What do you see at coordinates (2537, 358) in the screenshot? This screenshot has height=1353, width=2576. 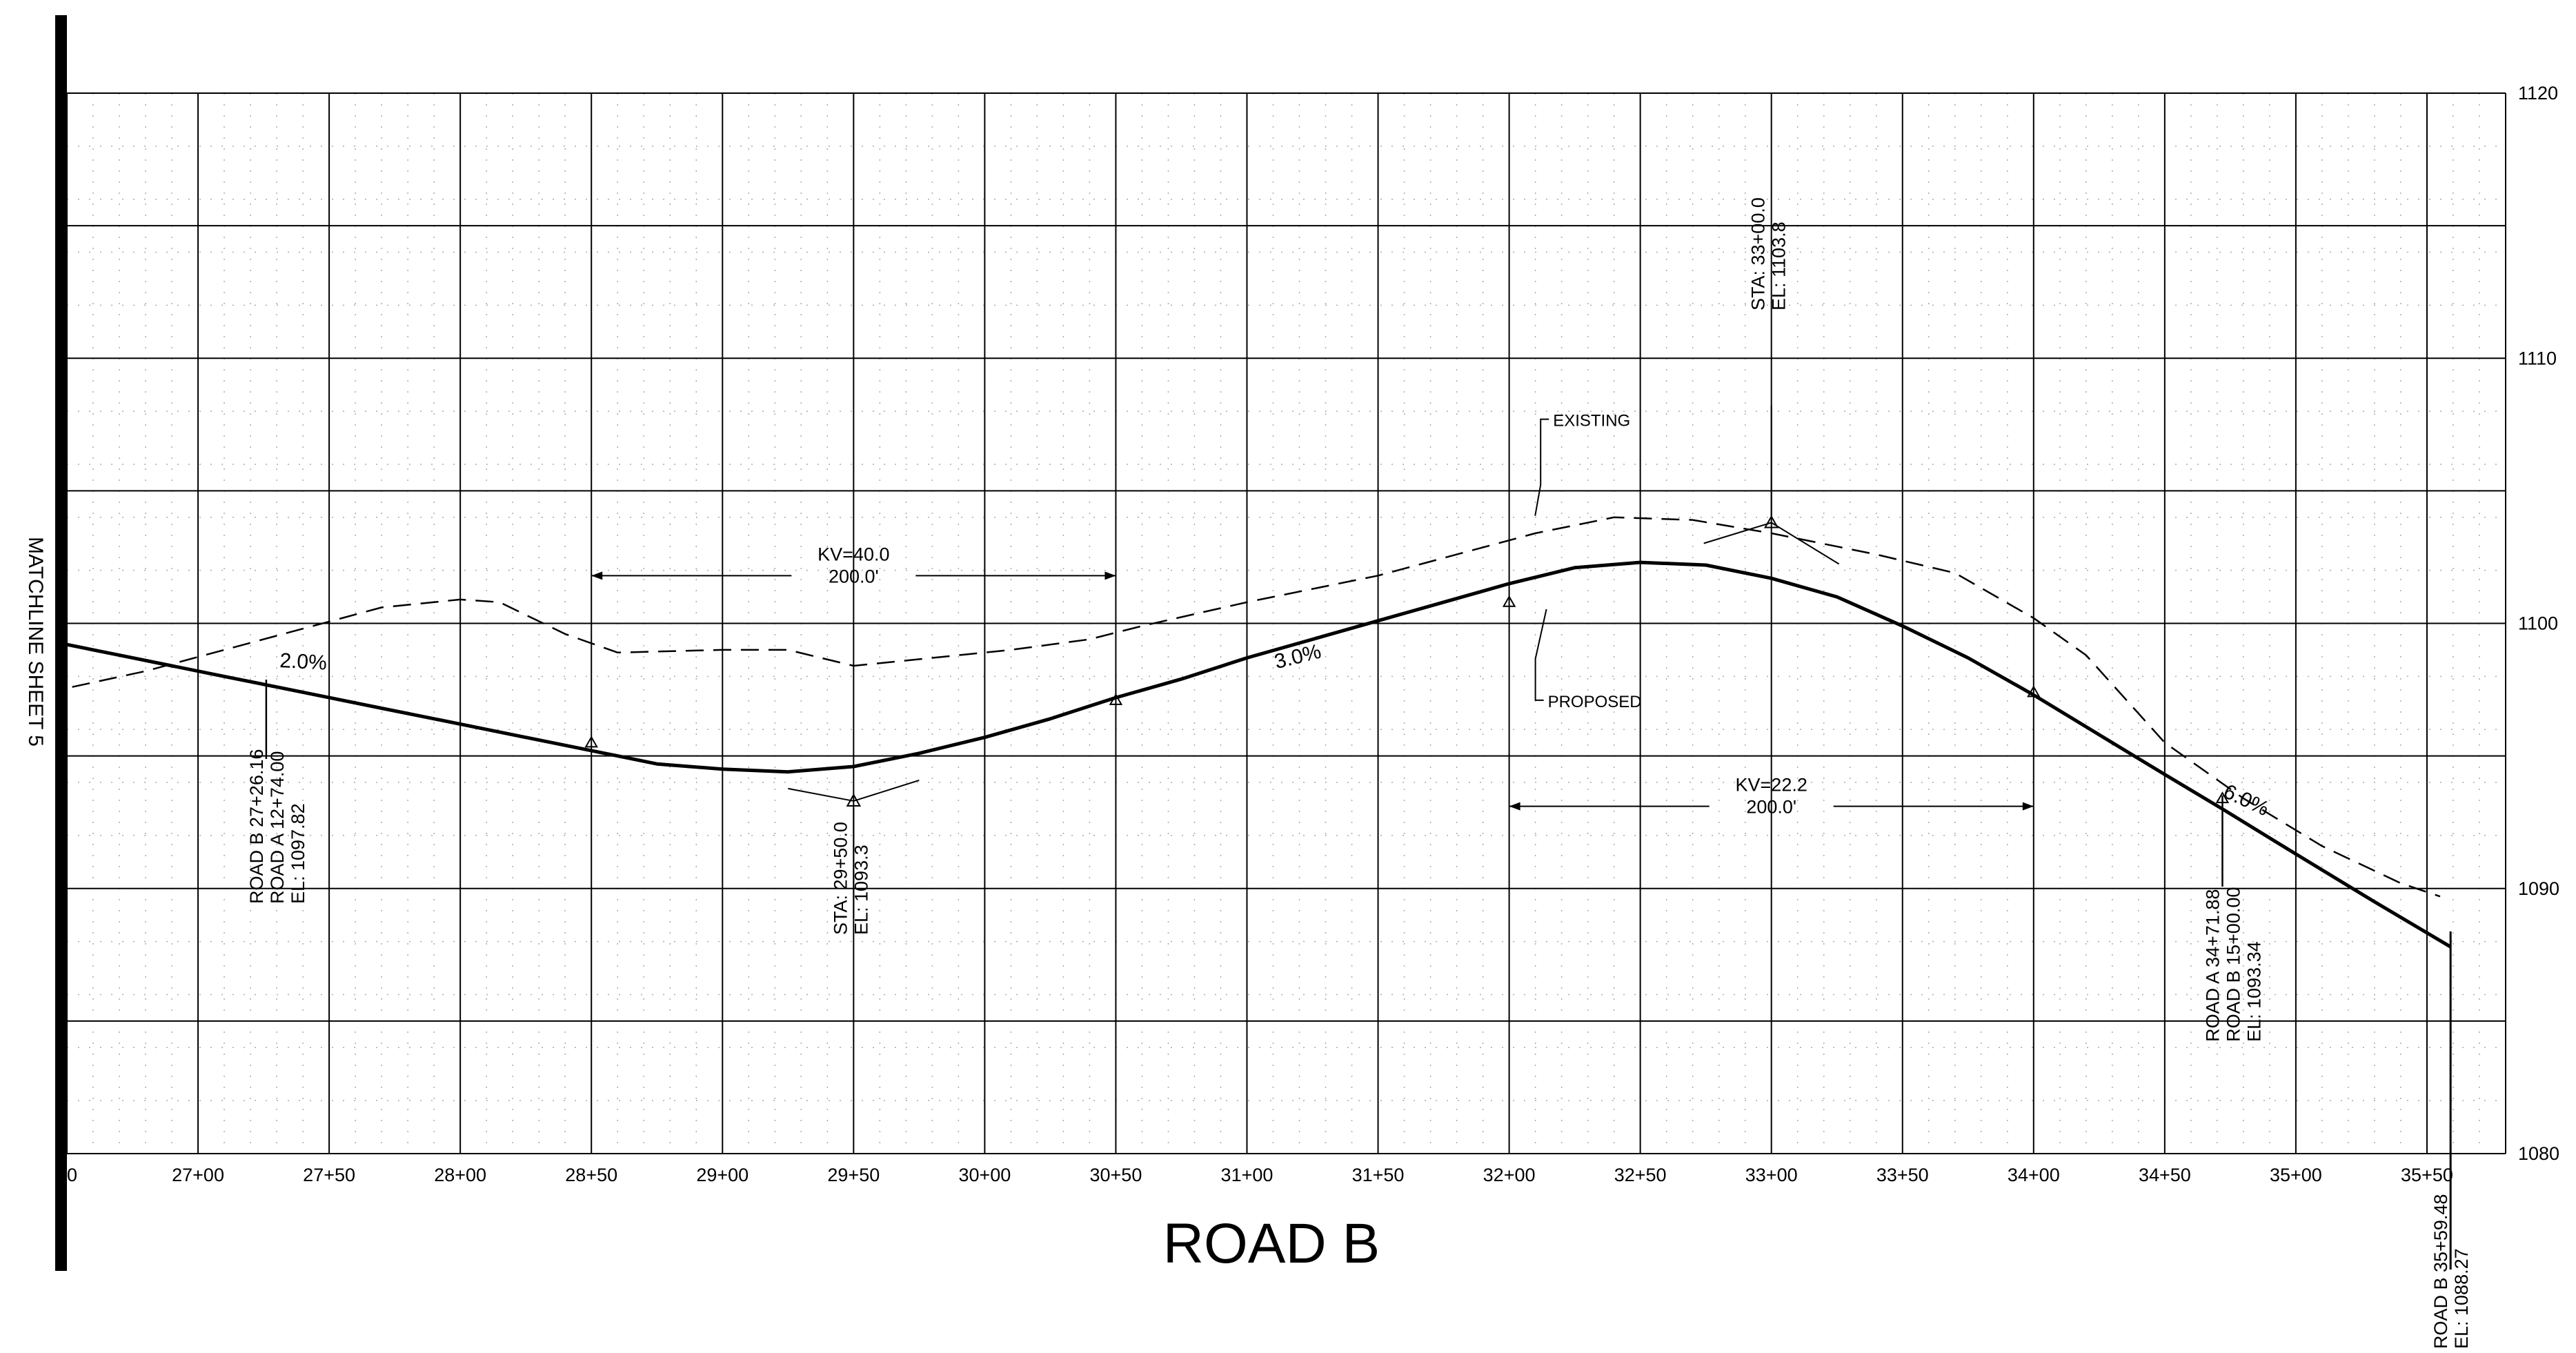 I see `elevation-tick-label: 1110` at bounding box center [2537, 358].